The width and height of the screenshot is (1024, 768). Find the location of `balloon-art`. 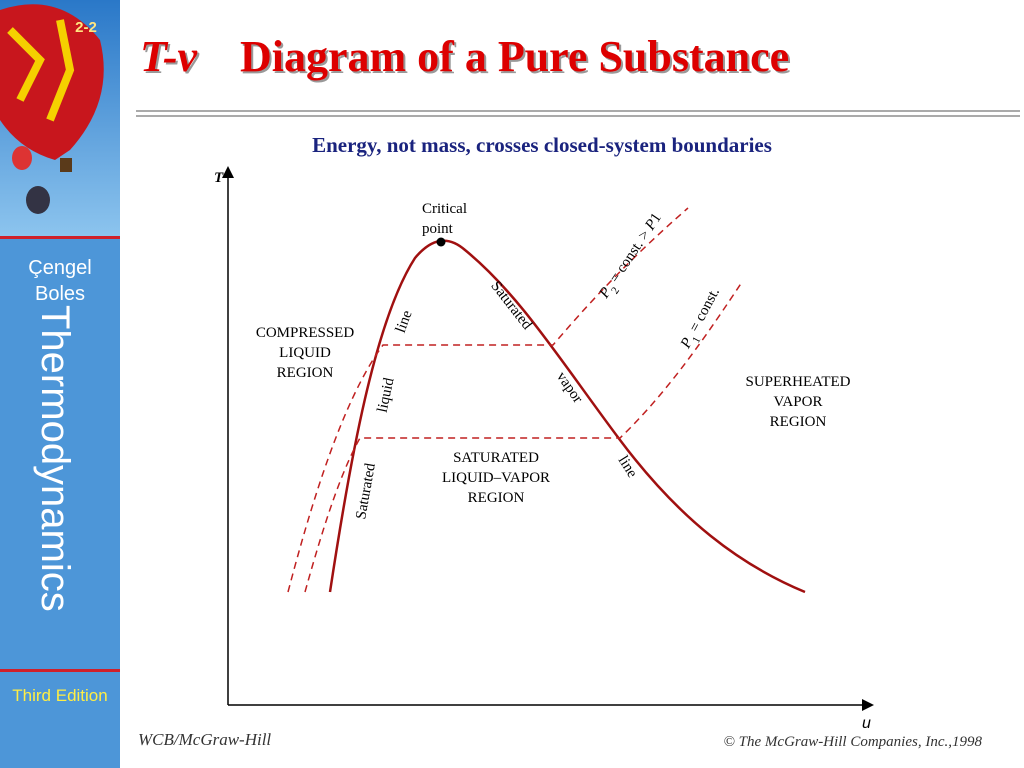

balloon-art is located at coordinates (52, 109).